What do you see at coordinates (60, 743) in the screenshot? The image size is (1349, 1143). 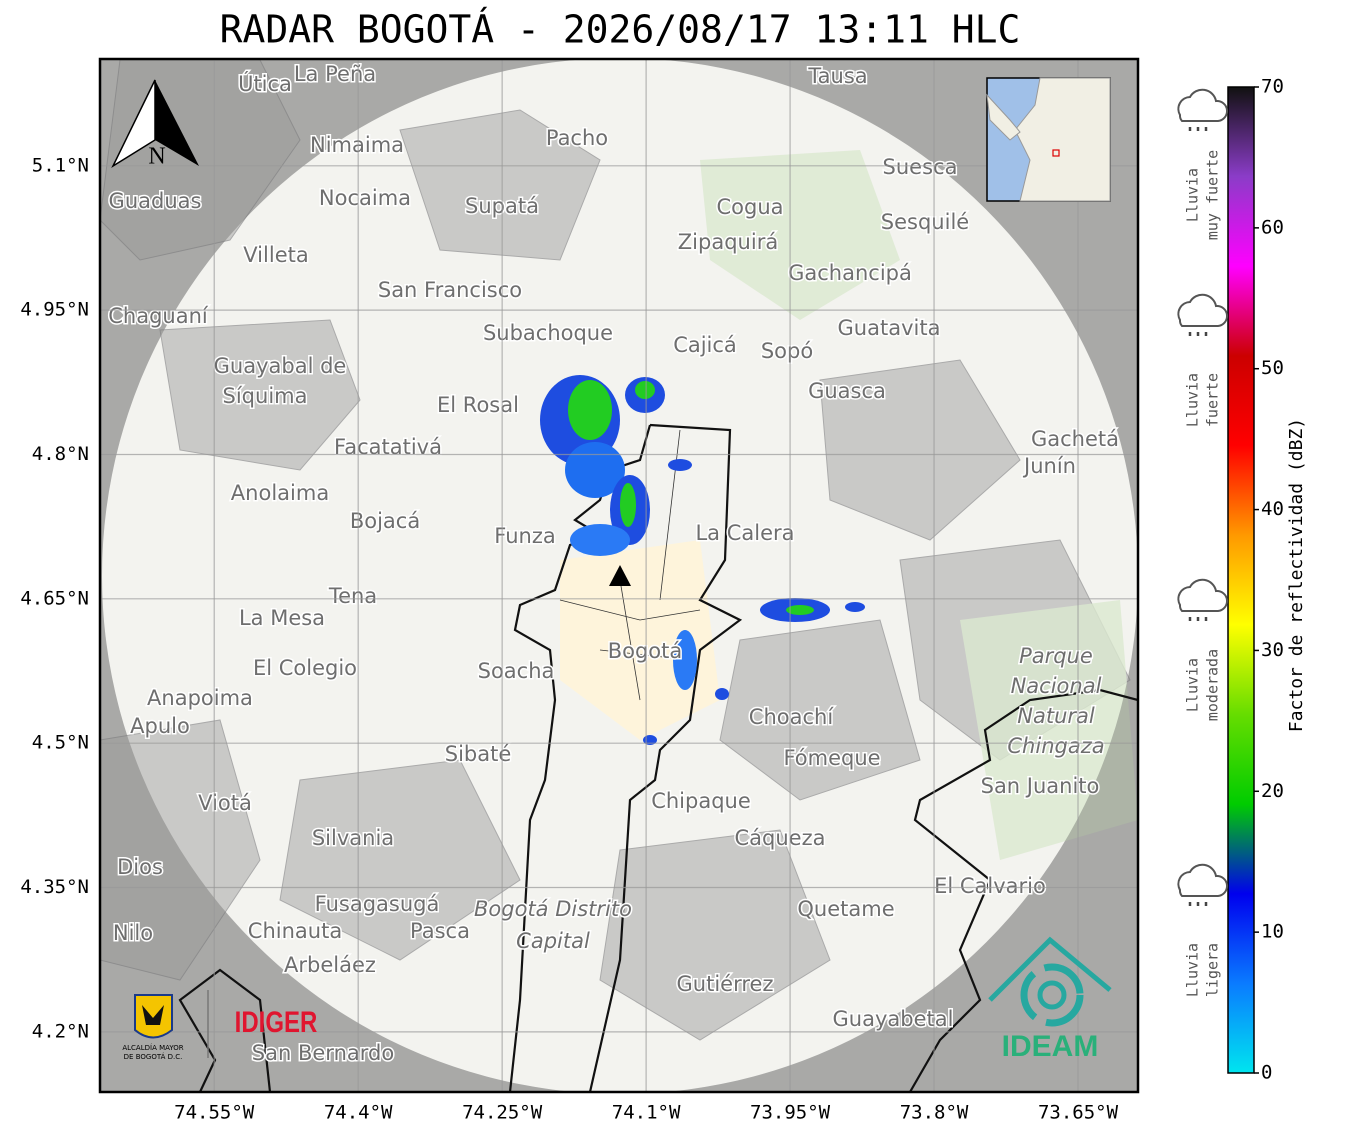 I see `y-tick-label: 4.5°N` at bounding box center [60, 743].